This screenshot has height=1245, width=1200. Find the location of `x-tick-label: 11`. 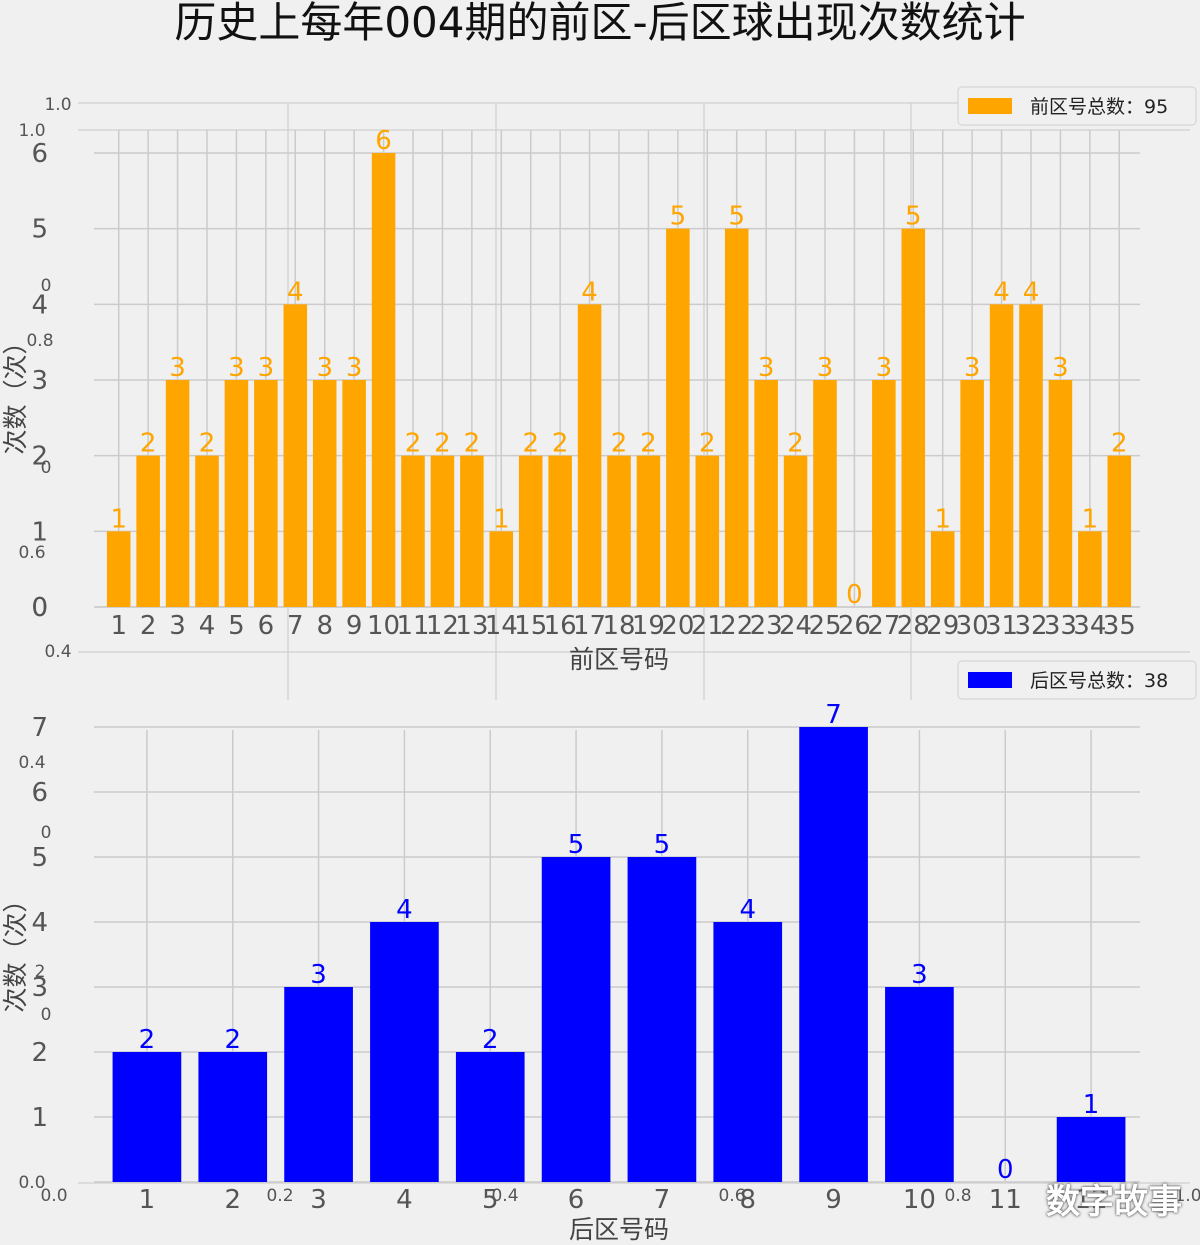

x-tick-label: 11 is located at coordinates (412, 626).